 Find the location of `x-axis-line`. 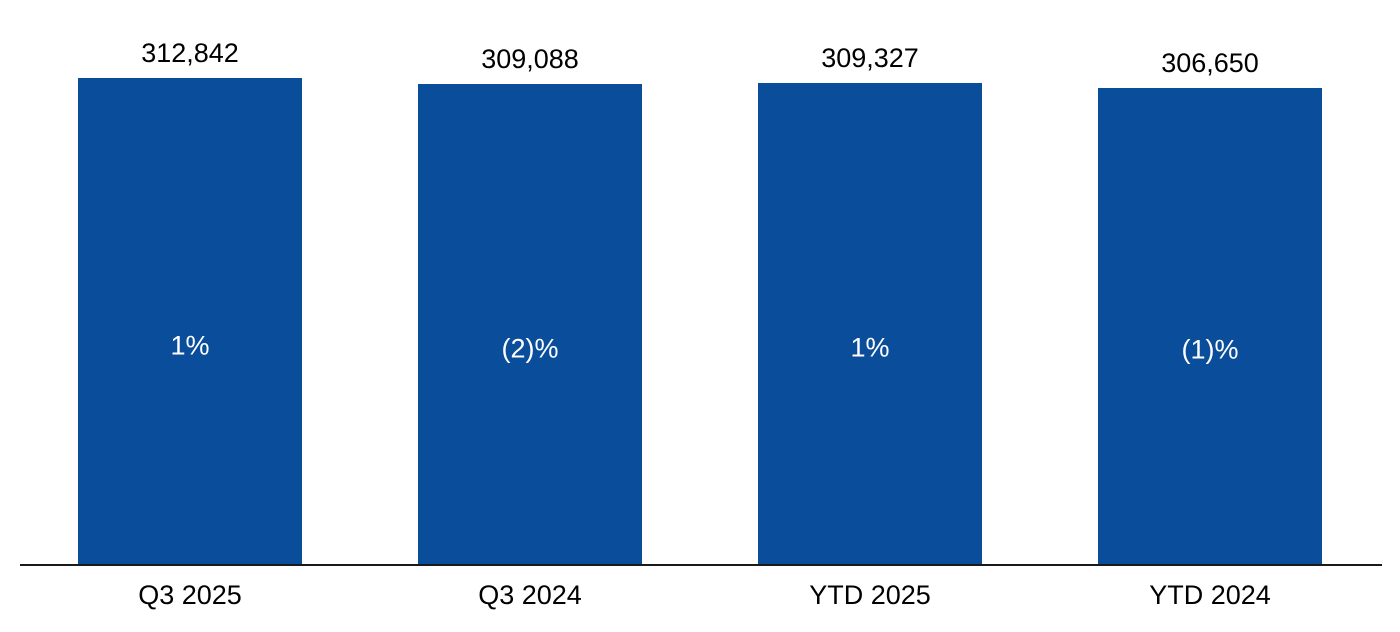

x-axis-line is located at coordinates (701, 565).